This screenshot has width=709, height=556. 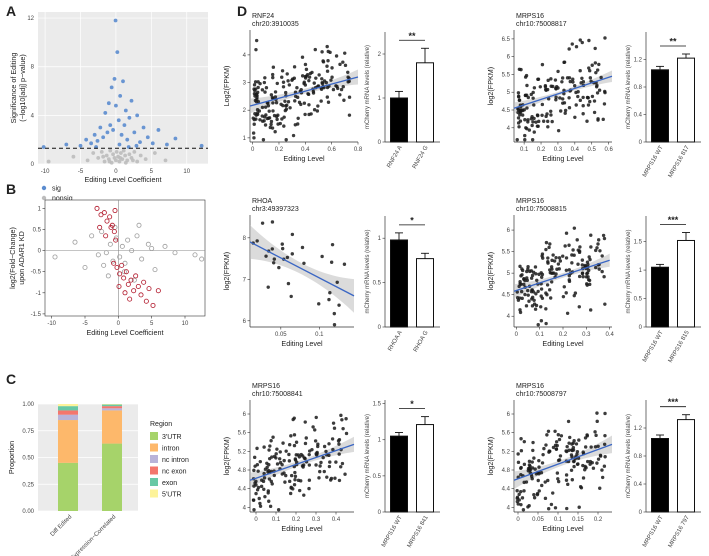 What do you see at coordinates (245, 508) in the screenshot?
I see `y-tick-label: 4` at bounding box center [245, 508].